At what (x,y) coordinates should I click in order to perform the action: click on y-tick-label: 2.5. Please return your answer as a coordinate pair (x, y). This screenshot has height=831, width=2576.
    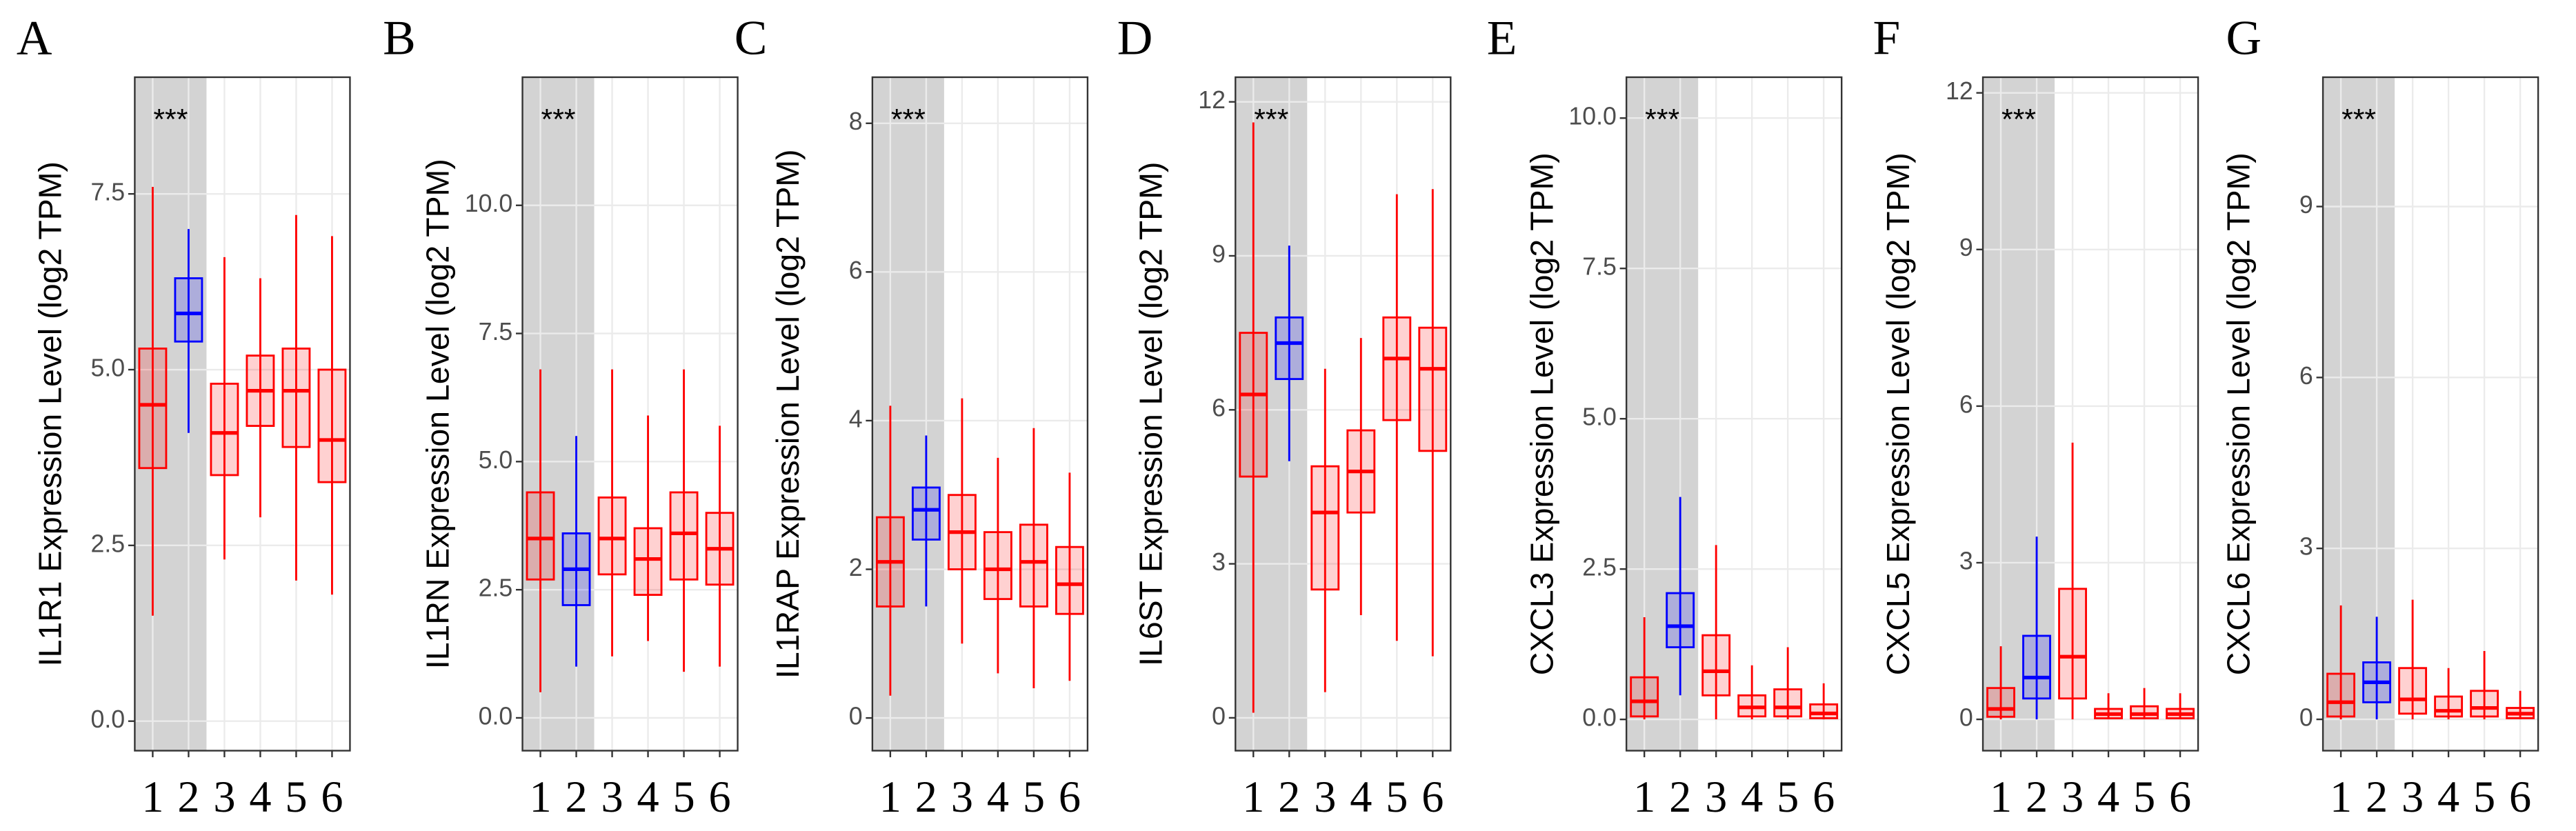
    Looking at the image, I should click on (496, 588).